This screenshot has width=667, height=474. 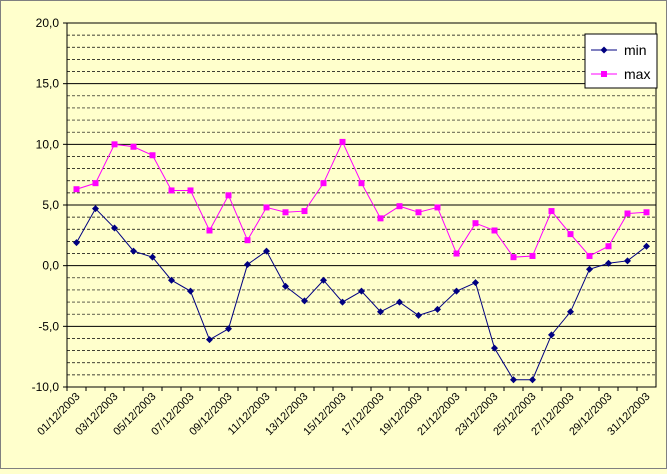 I want to click on y-tick-label: 15,0, so click(x=48, y=84).